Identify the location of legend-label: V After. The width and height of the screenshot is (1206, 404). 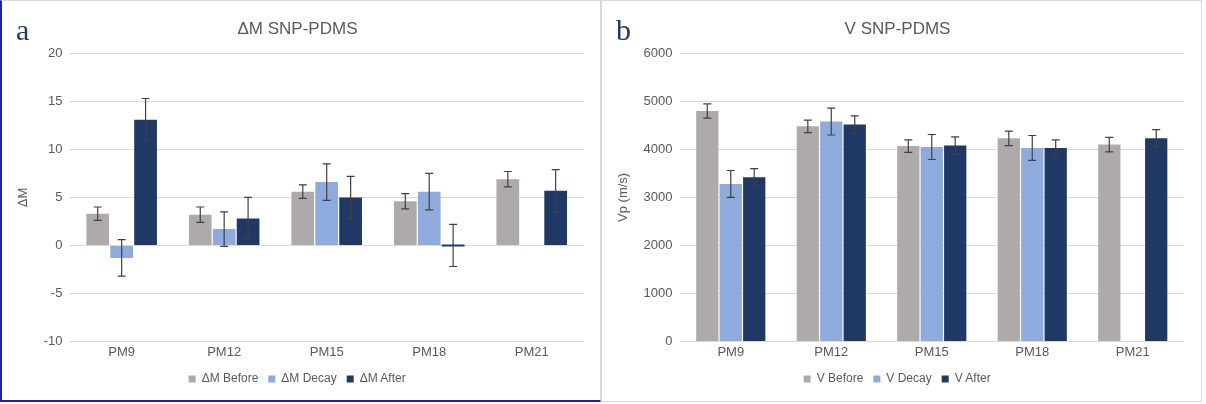
(972, 378).